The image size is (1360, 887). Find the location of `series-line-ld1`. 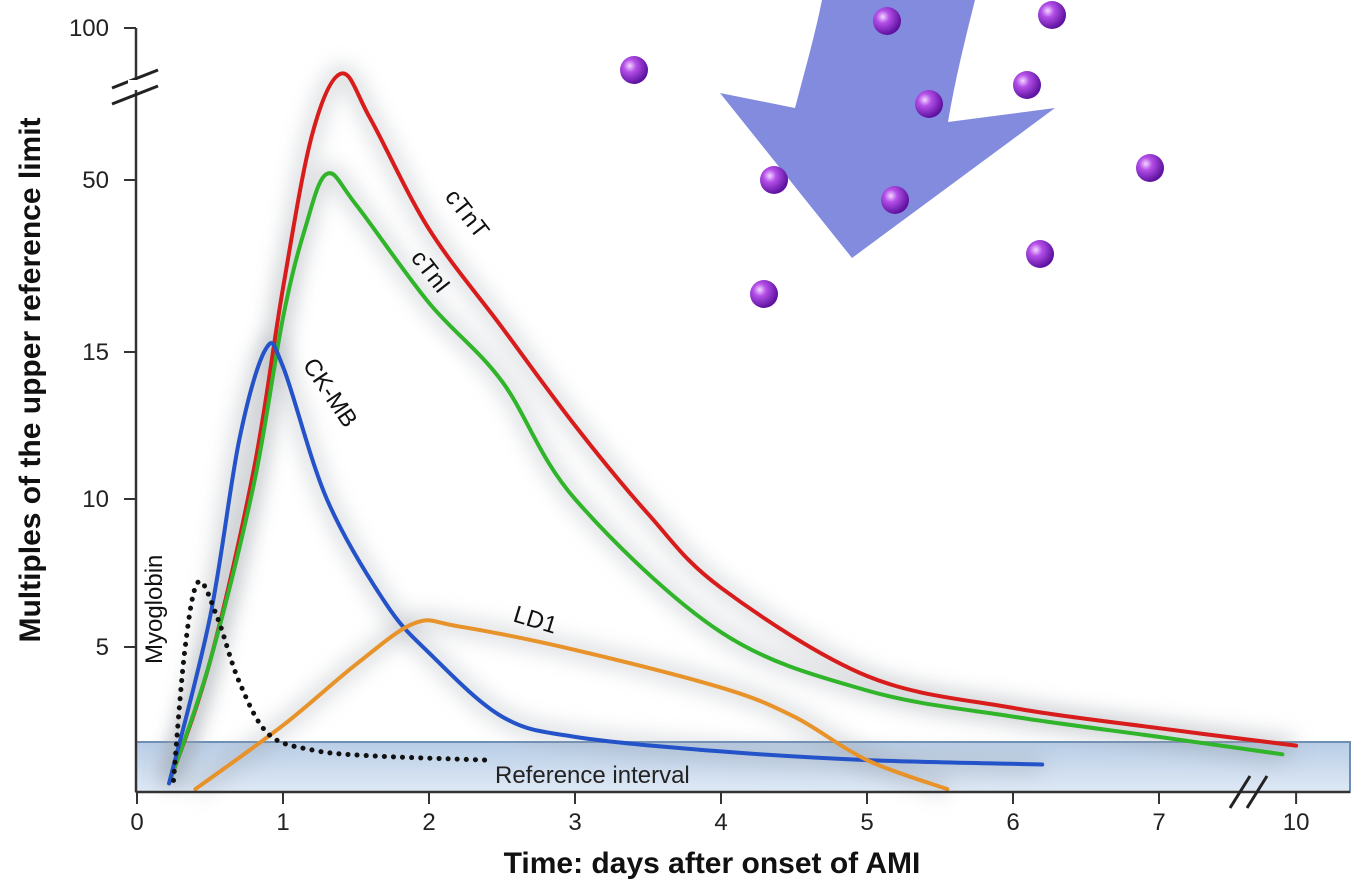

series-line-ld1 is located at coordinates (571, 705).